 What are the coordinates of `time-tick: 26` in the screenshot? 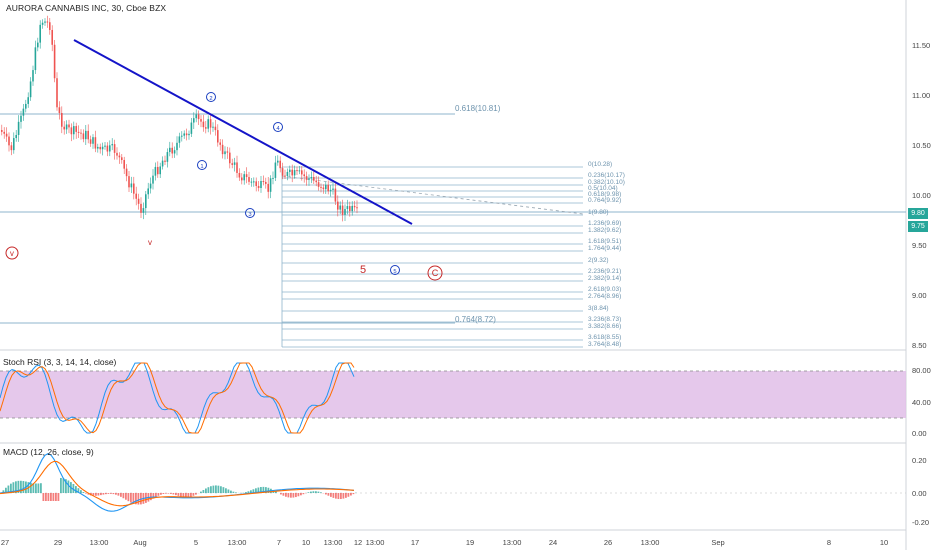 It's located at (608, 542).